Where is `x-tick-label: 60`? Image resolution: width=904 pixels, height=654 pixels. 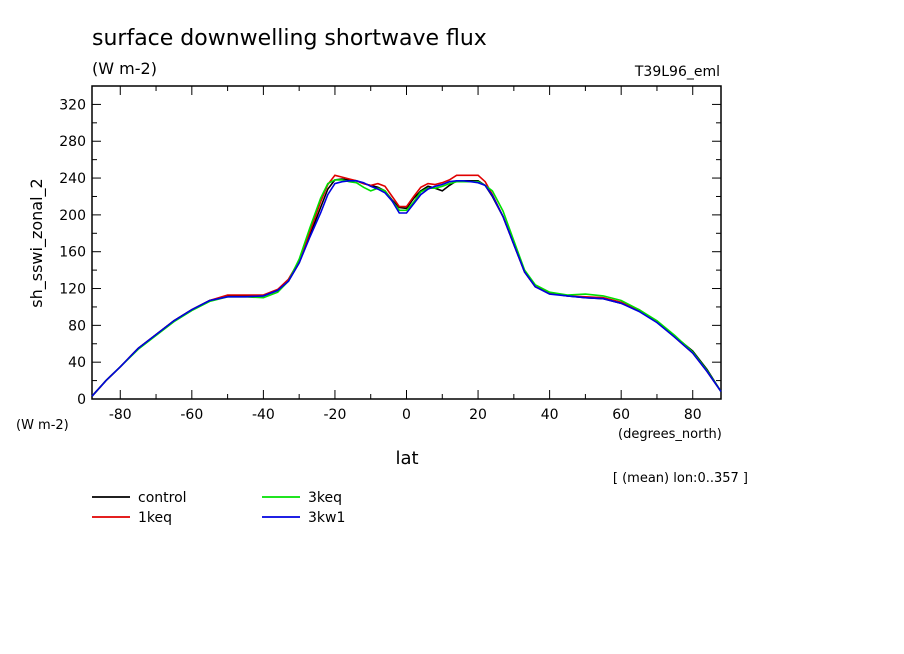
x-tick-label: 60 is located at coordinates (621, 415).